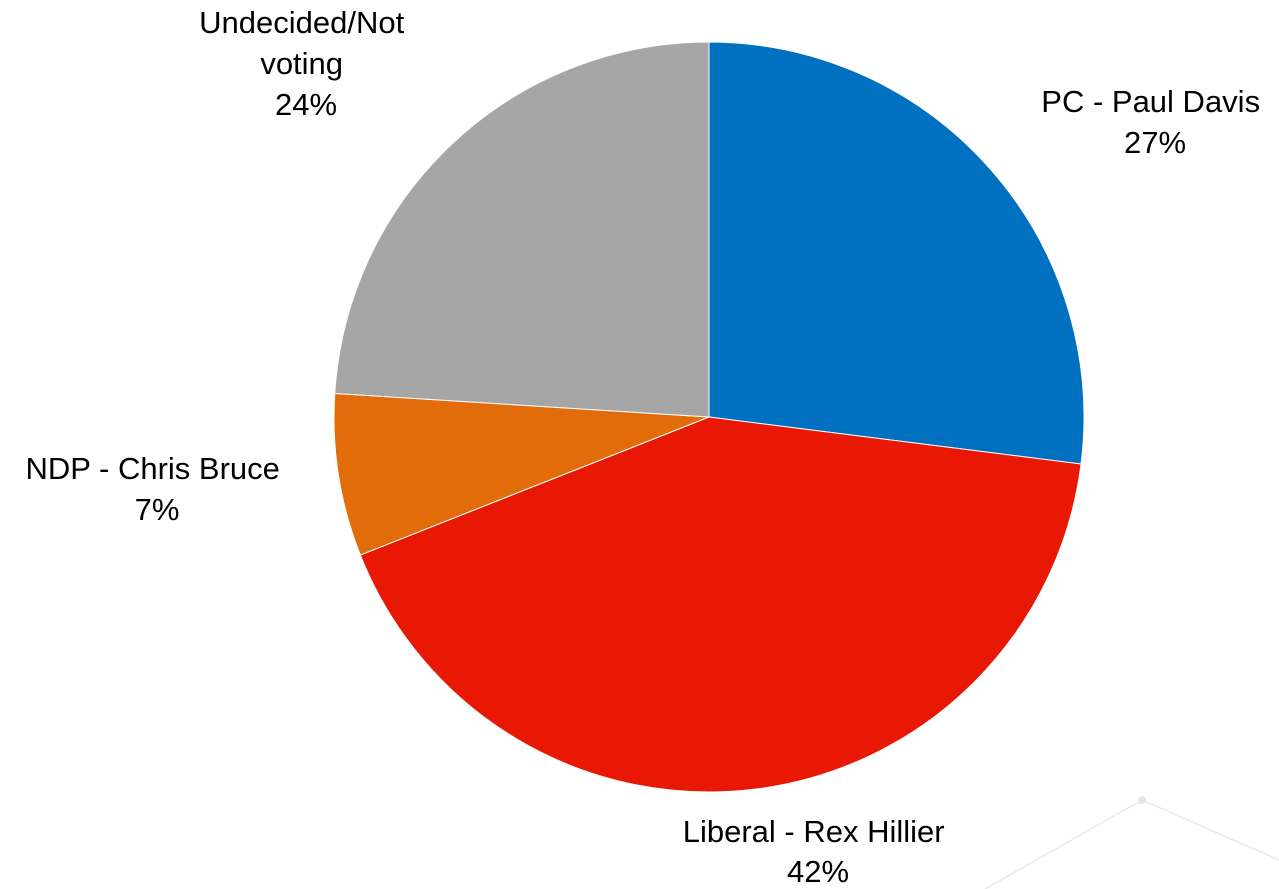 Image resolution: width=1279 pixels, height=889 pixels. I want to click on pie-slice-undecided-not-voting, so click(522, 229).